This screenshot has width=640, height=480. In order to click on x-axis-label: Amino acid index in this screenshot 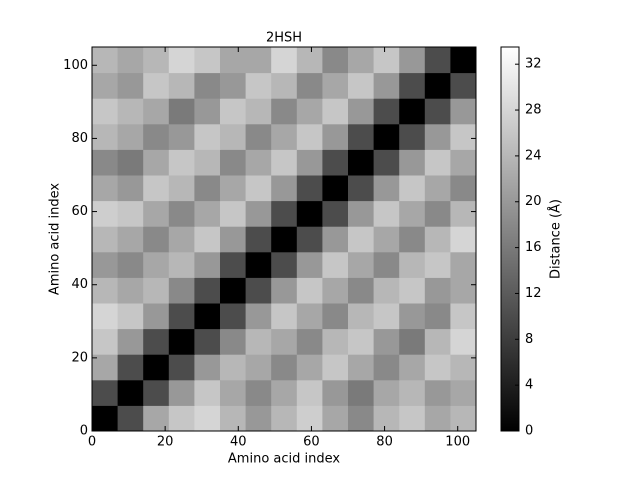, I will do `click(284, 459)`.